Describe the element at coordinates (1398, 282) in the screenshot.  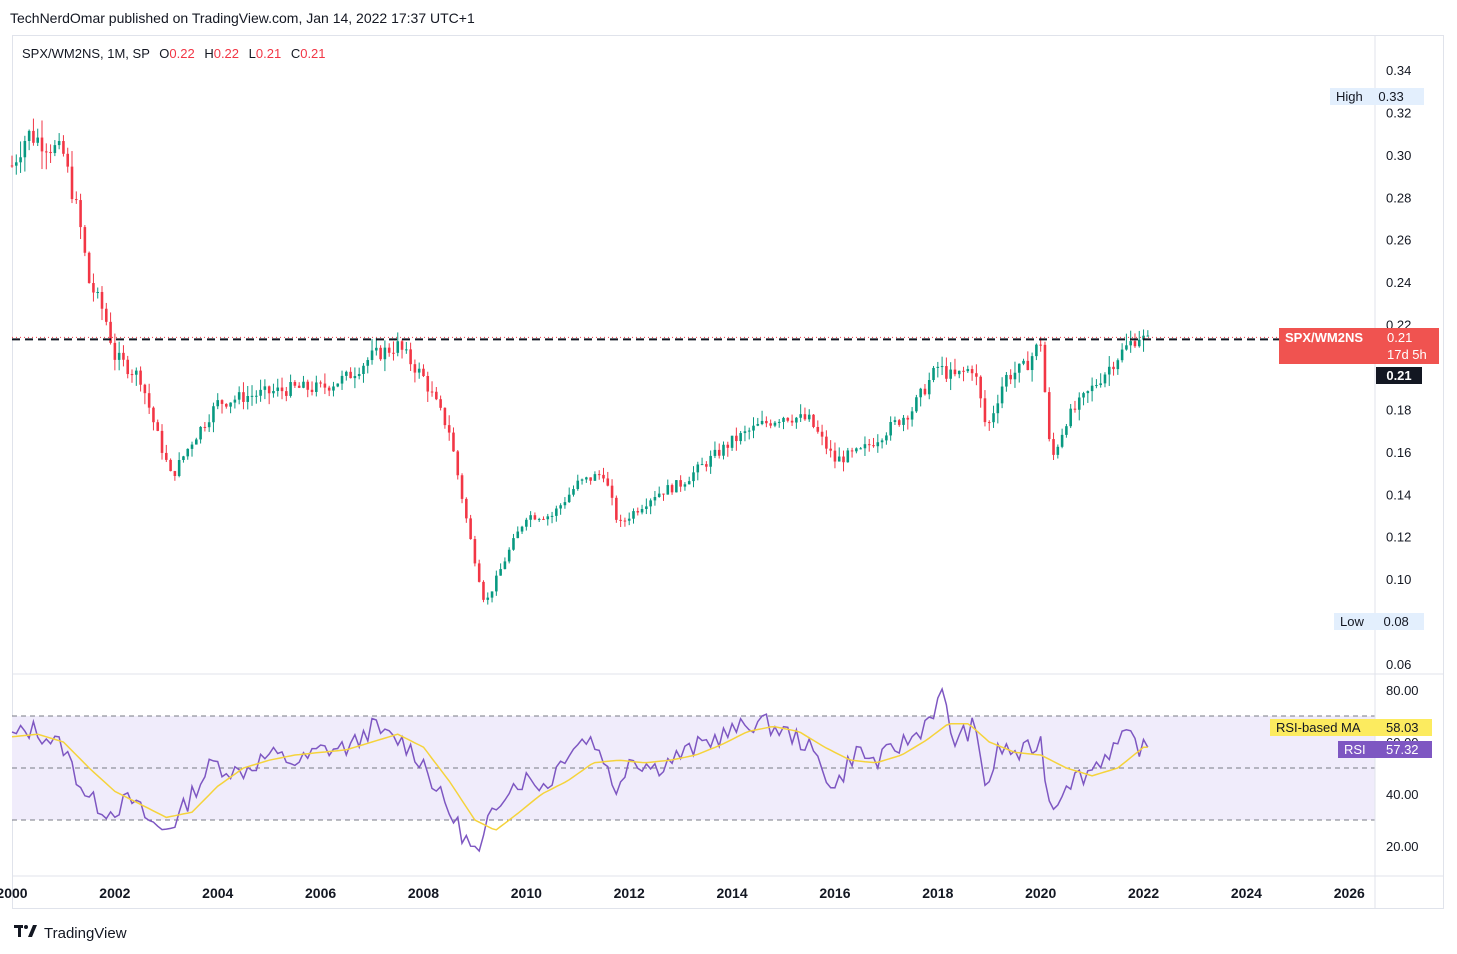
I see `price-tick-label: 0.24` at that location.